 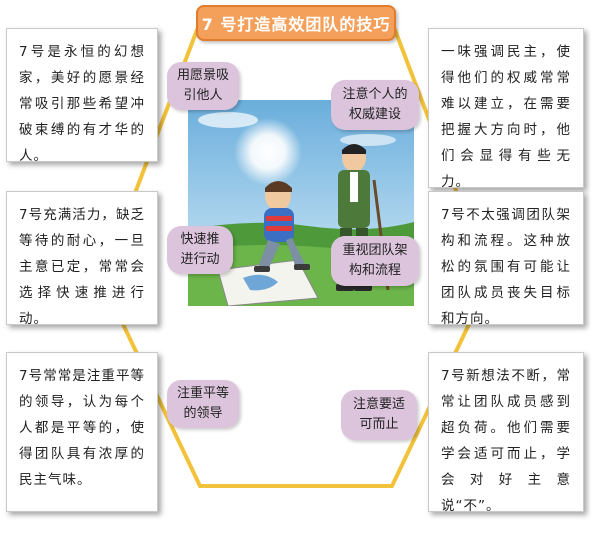 I want to click on label-structure: 重视团队架构和流程, so click(x=375, y=261).